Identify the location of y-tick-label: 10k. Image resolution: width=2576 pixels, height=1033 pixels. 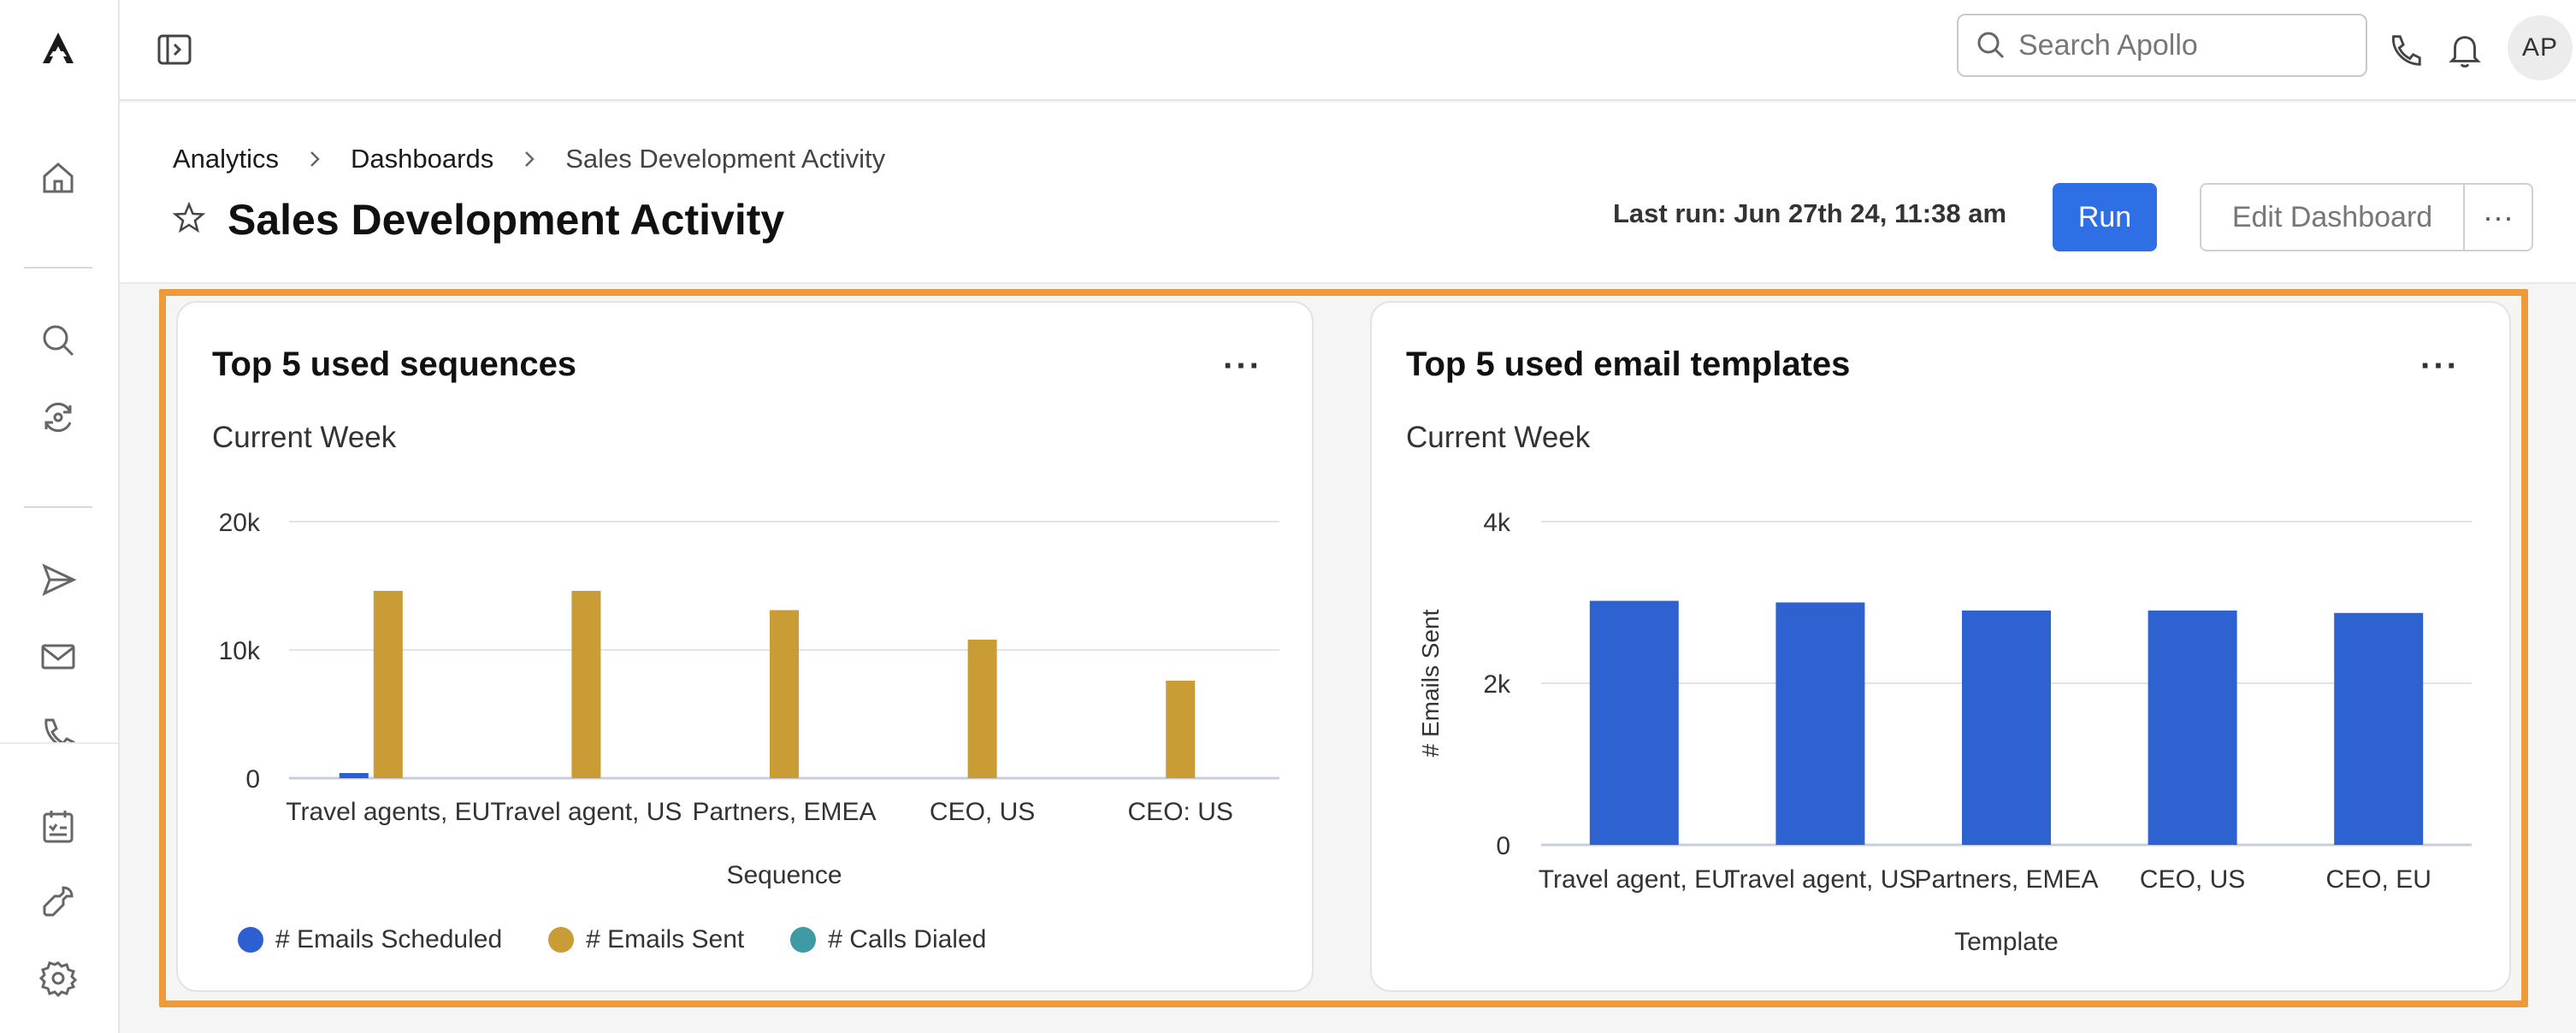
(240, 651).